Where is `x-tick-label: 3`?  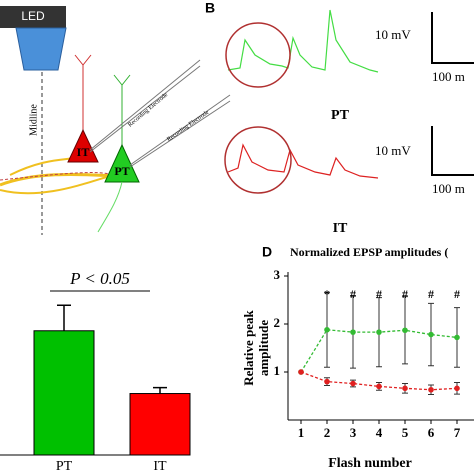 x-tick-label: 3 is located at coordinates (353, 432).